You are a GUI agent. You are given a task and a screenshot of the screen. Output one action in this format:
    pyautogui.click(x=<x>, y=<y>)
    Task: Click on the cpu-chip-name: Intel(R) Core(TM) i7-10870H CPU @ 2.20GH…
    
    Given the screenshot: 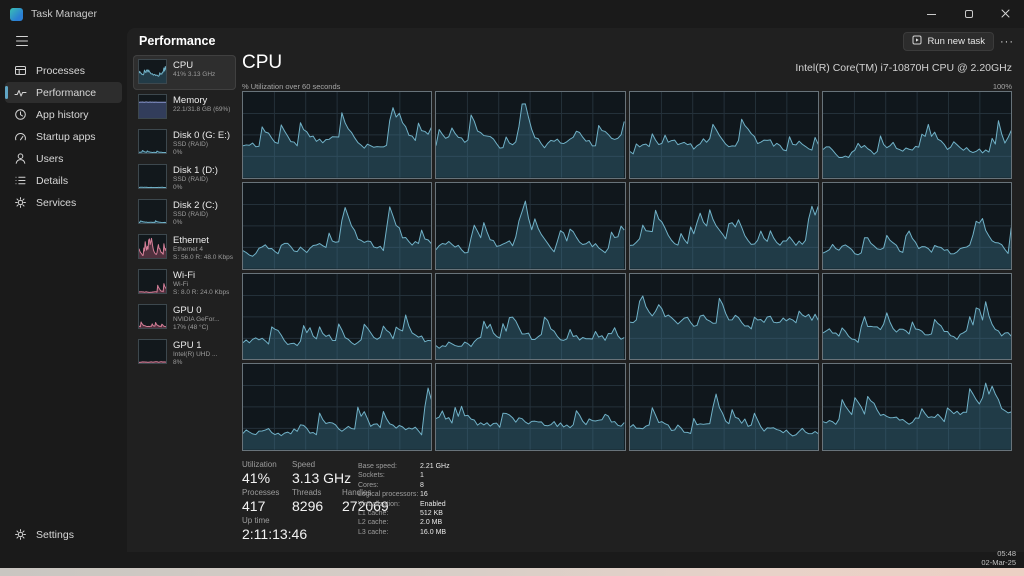 What is the action you would take?
    pyautogui.click(x=903, y=68)
    